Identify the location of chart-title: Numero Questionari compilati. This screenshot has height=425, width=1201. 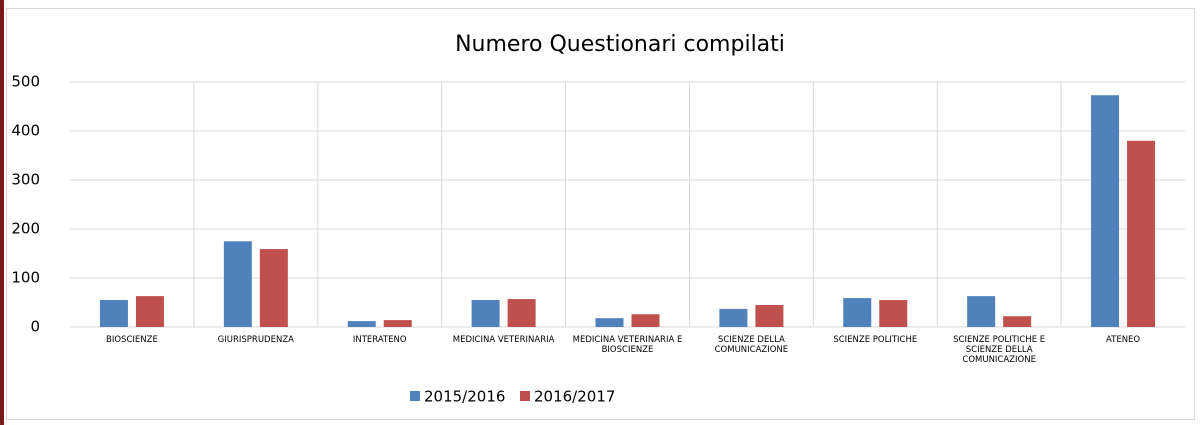
(620, 44).